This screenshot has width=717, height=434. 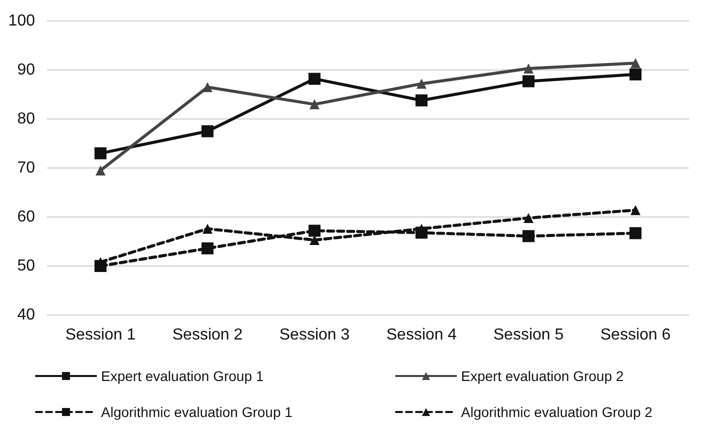 What do you see at coordinates (197, 412) in the screenshot?
I see `legend-label: Algorithmic evaluation Group 1` at bounding box center [197, 412].